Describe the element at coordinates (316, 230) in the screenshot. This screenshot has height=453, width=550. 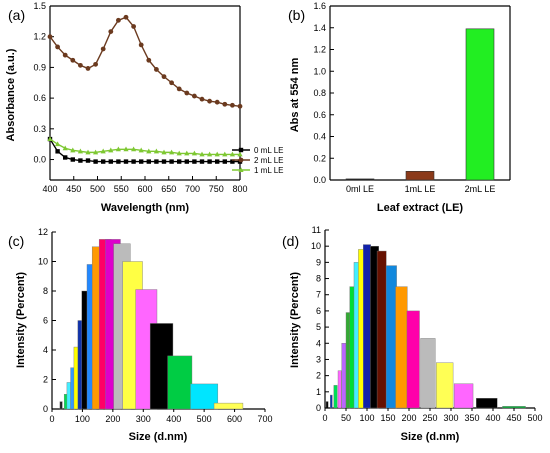
I see `panel-d-ytick-label: 11` at that location.